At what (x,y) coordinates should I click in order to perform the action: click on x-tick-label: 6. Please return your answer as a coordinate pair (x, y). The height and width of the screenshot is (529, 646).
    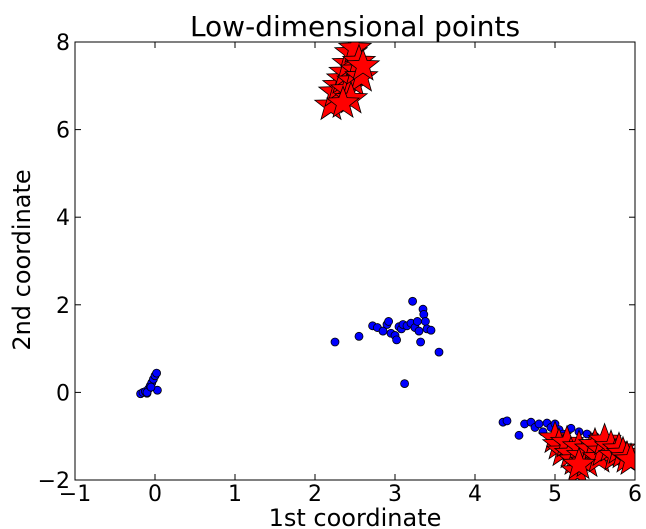
    Looking at the image, I should click on (635, 494).